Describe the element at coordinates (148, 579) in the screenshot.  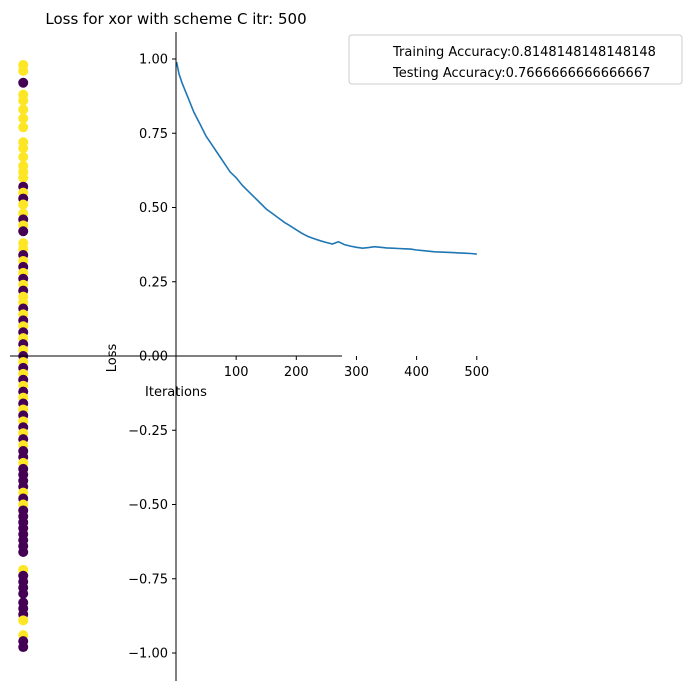
I see `y-tick-label: −0.75` at that location.